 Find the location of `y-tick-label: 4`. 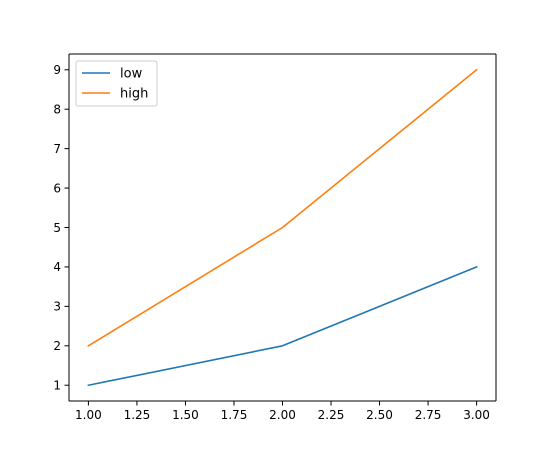

y-tick-label: 4 is located at coordinates (57, 267).